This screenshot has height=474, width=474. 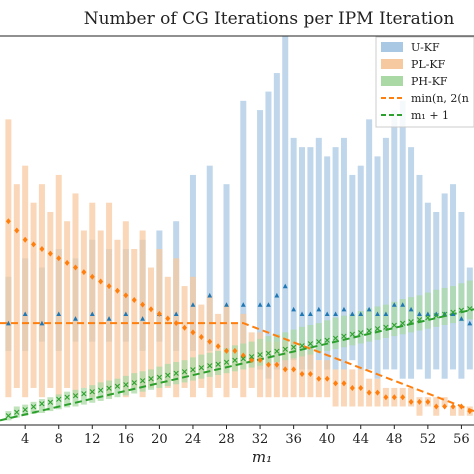 What do you see at coordinates (392, 64) in the screenshot?
I see `legend-swatch-pl-kf` at bounding box center [392, 64].